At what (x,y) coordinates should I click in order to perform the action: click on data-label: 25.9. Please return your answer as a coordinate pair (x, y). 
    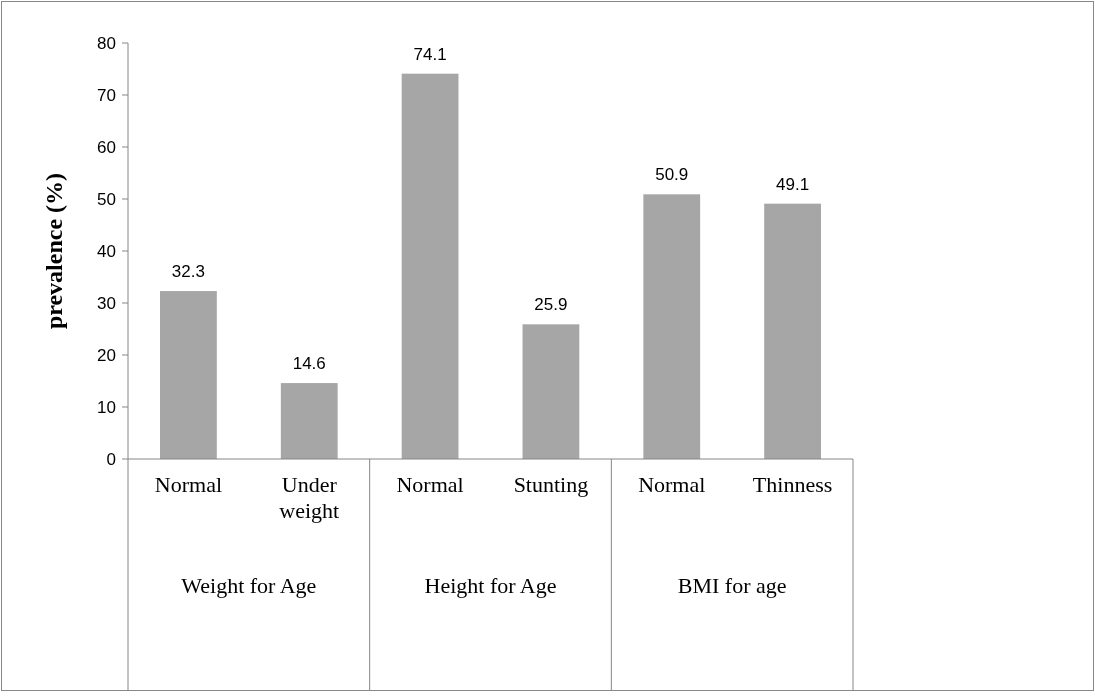
    Looking at the image, I should click on (551, 305).